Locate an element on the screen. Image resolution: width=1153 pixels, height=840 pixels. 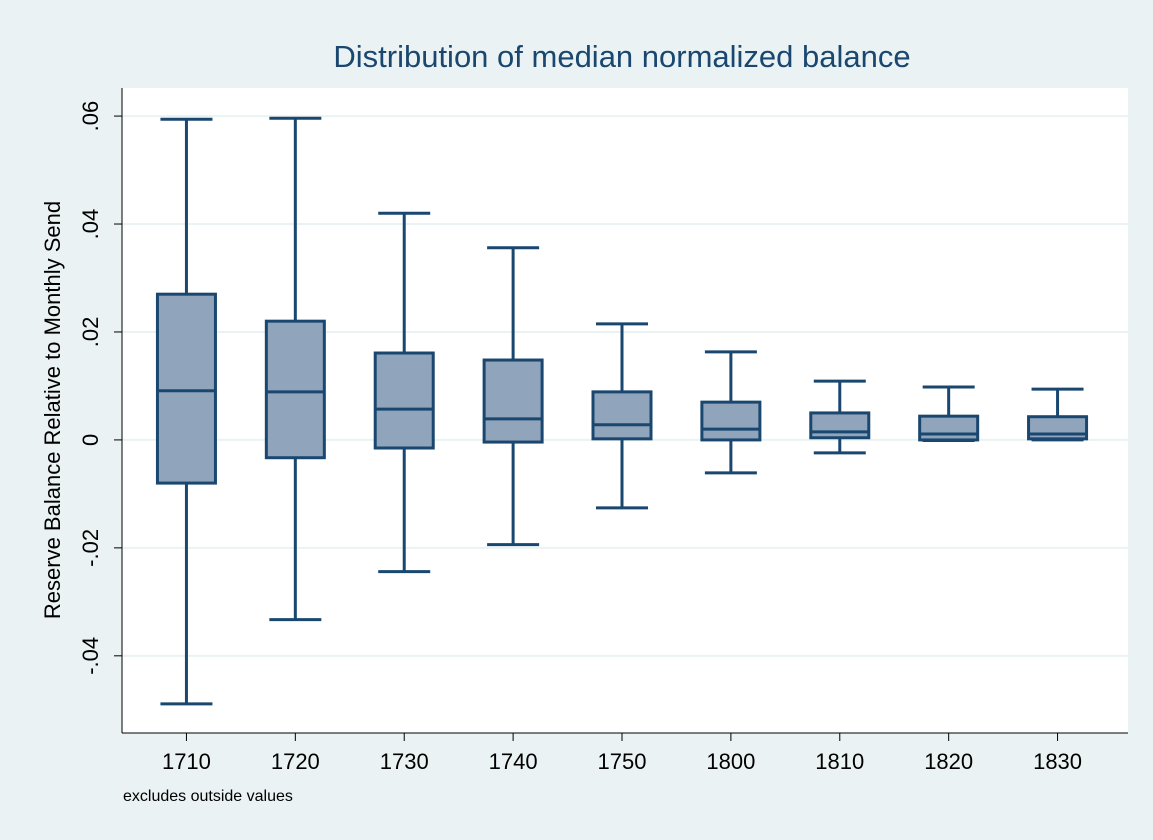
y-tick-label: .02 is located at coordinates (90, 332).